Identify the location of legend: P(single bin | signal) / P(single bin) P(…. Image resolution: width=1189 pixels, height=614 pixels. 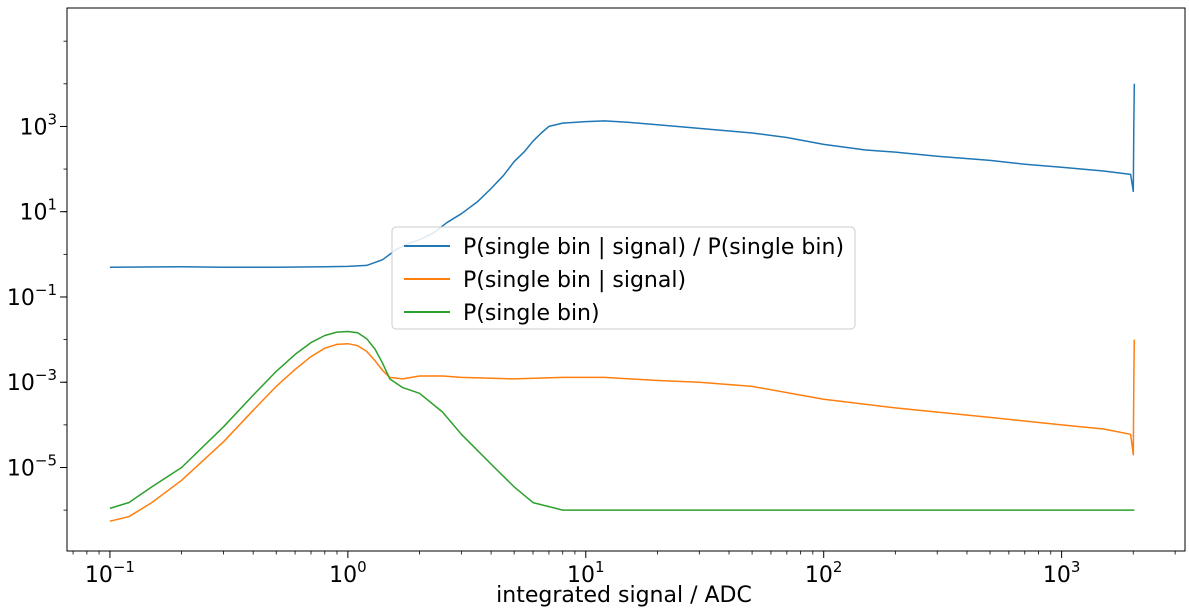
(623, 278).